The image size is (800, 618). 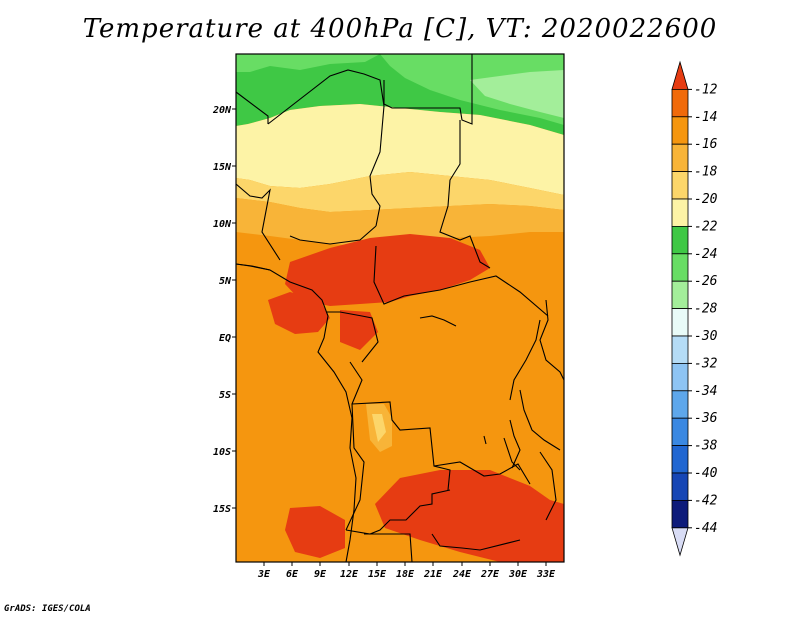 I want to click on colorbar-top-triangle, so click(x=680, y=75).